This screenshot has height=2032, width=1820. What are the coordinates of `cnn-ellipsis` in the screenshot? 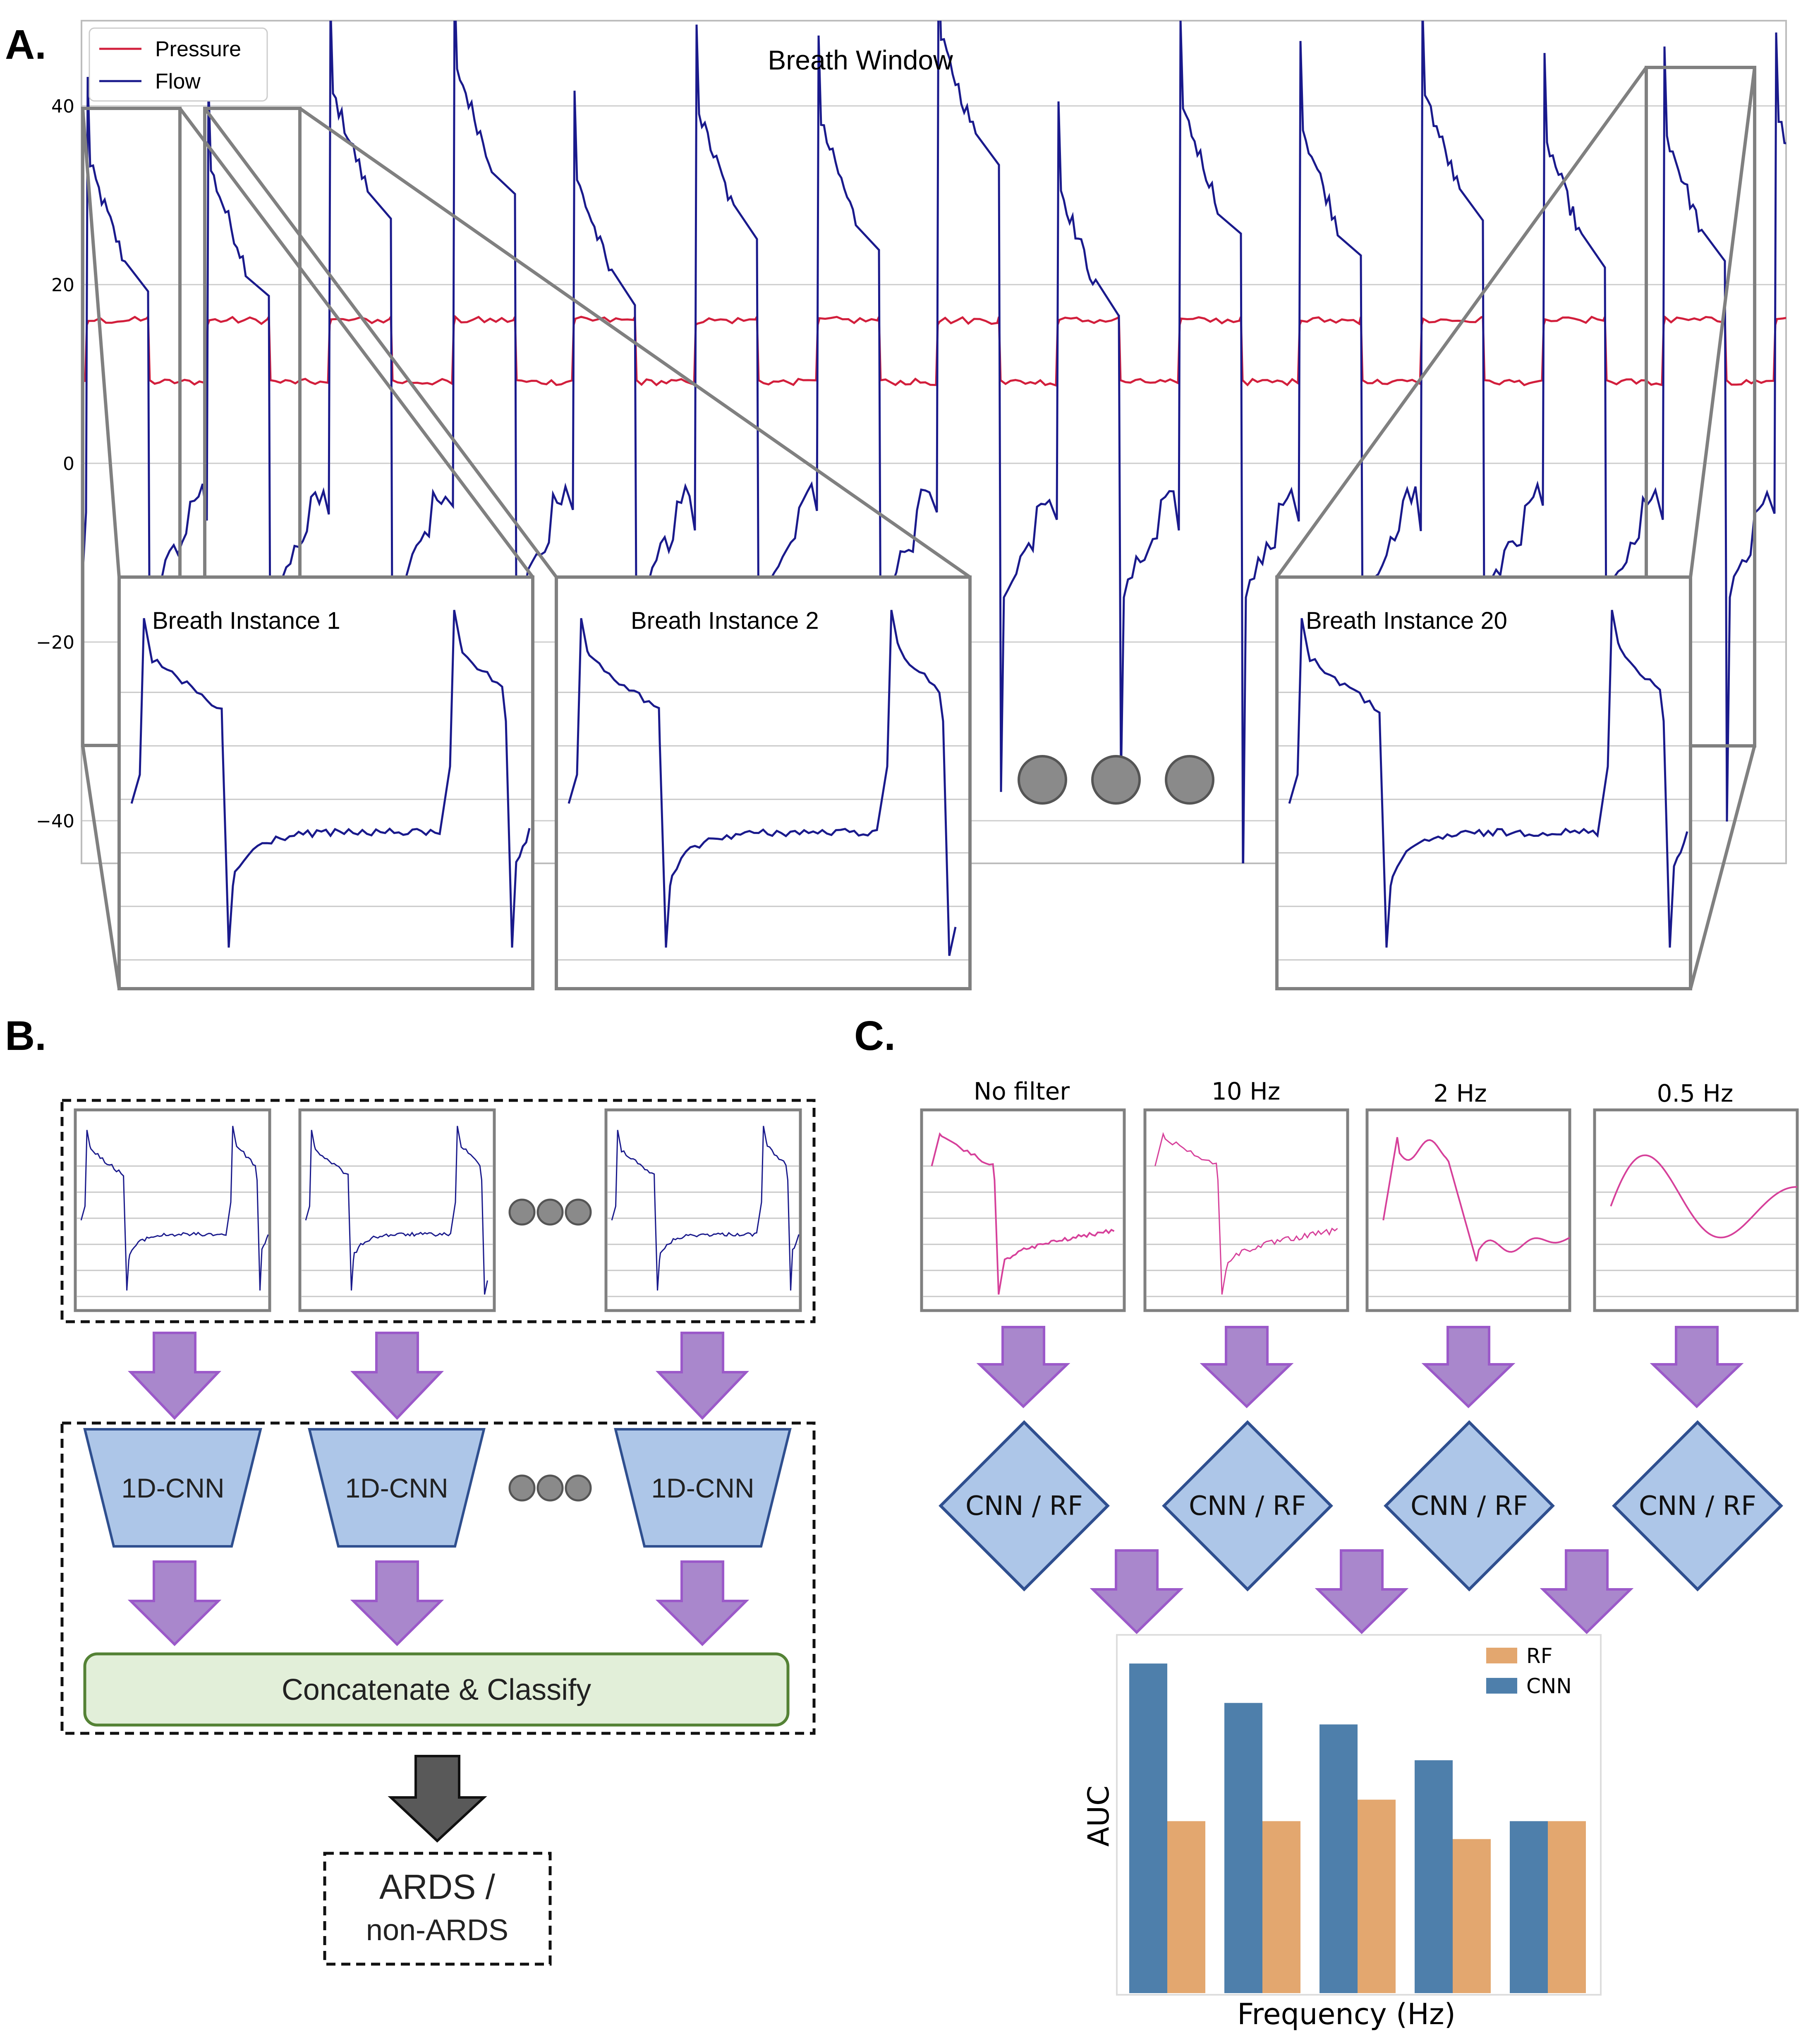 It's located at (550, 1488).